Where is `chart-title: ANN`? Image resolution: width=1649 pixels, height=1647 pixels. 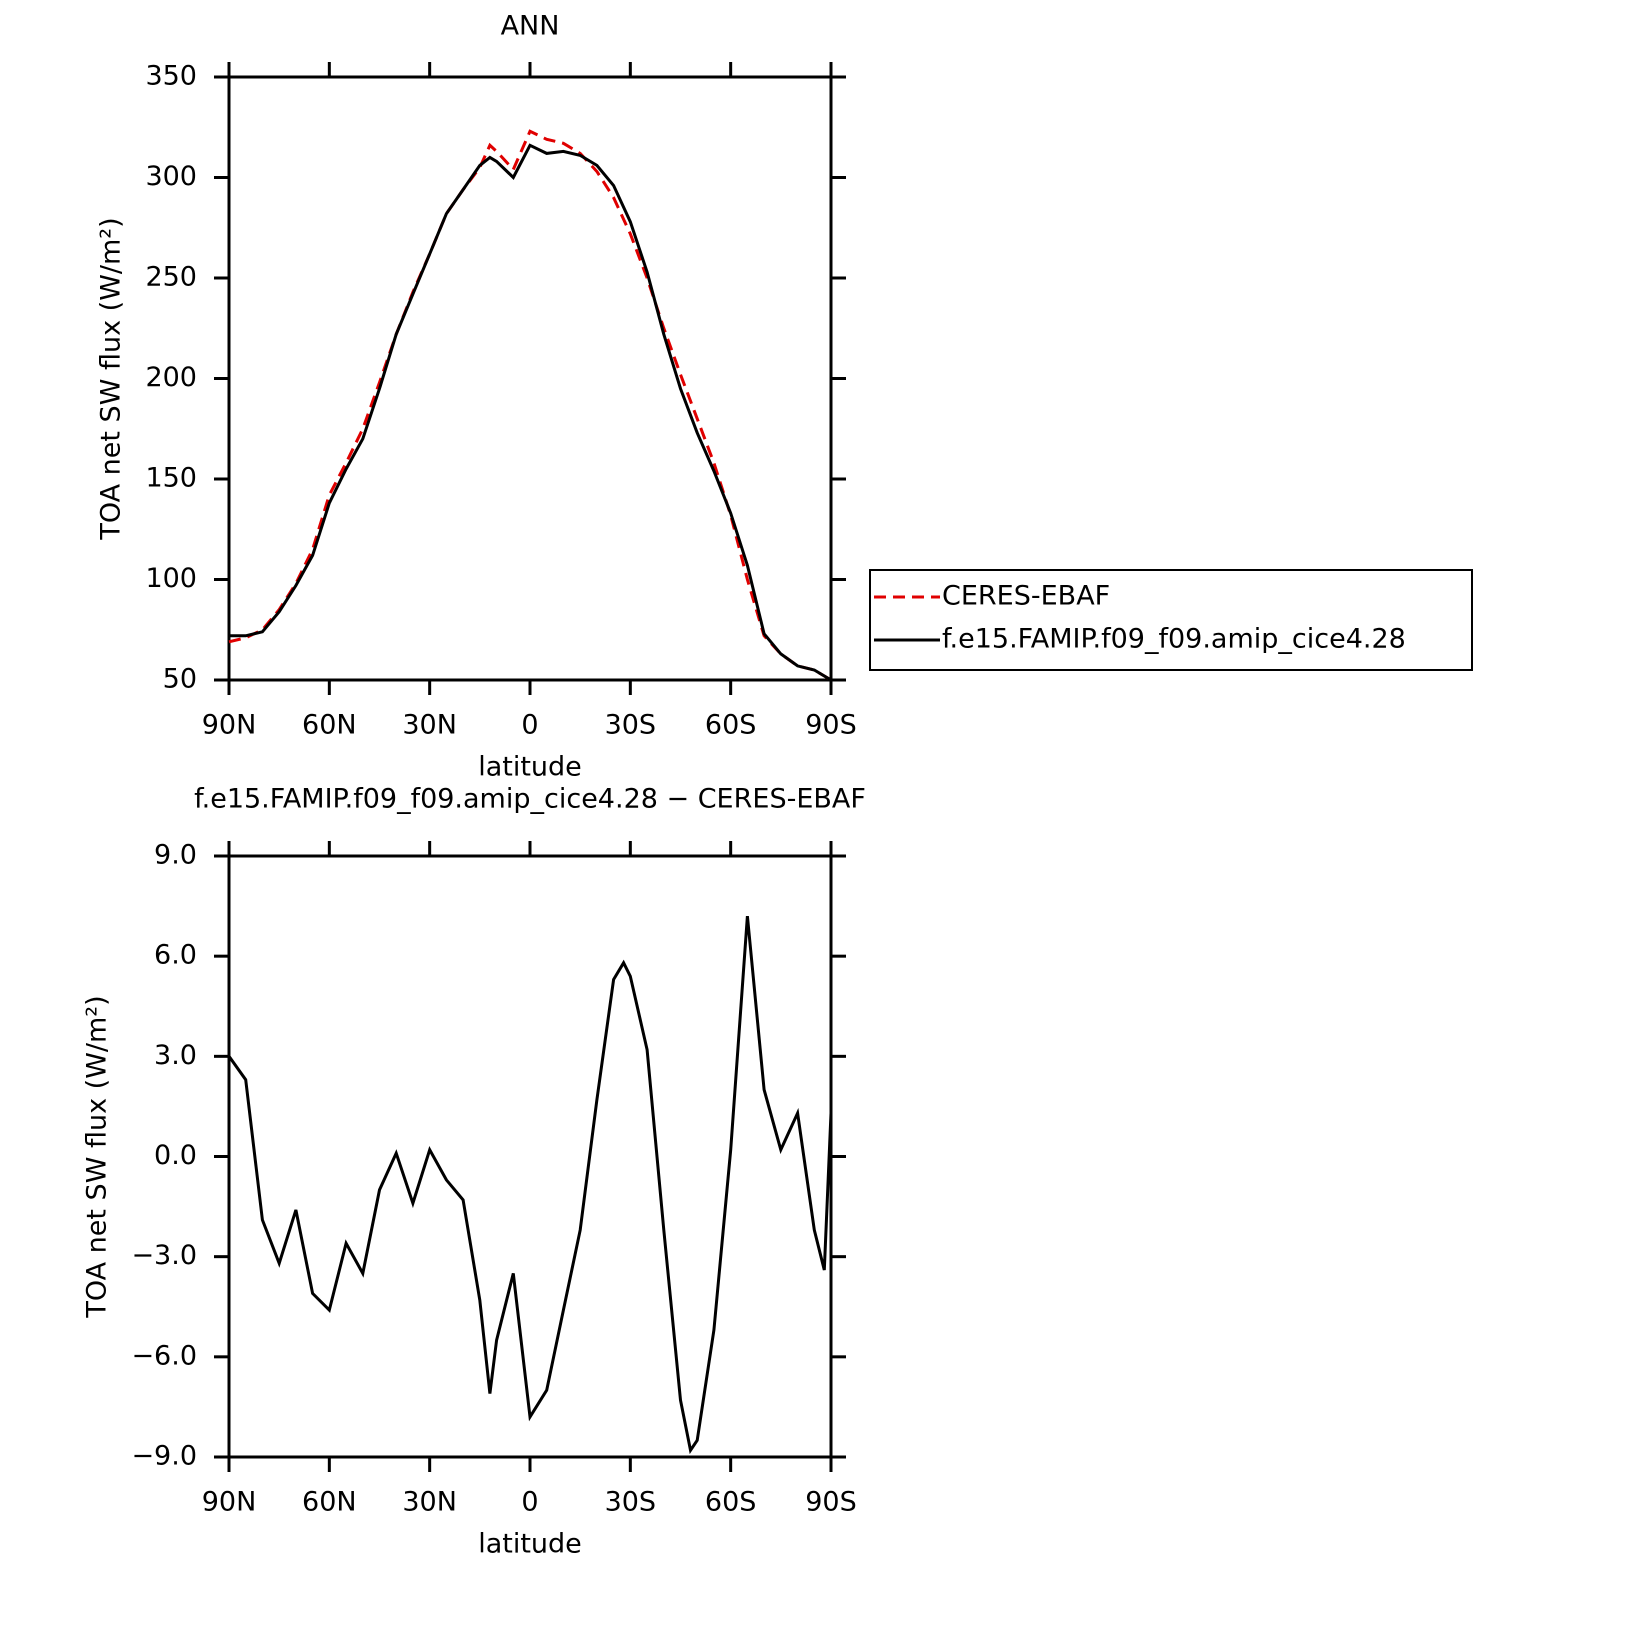
chart-title: ANN is located at coordinates (530, 26).